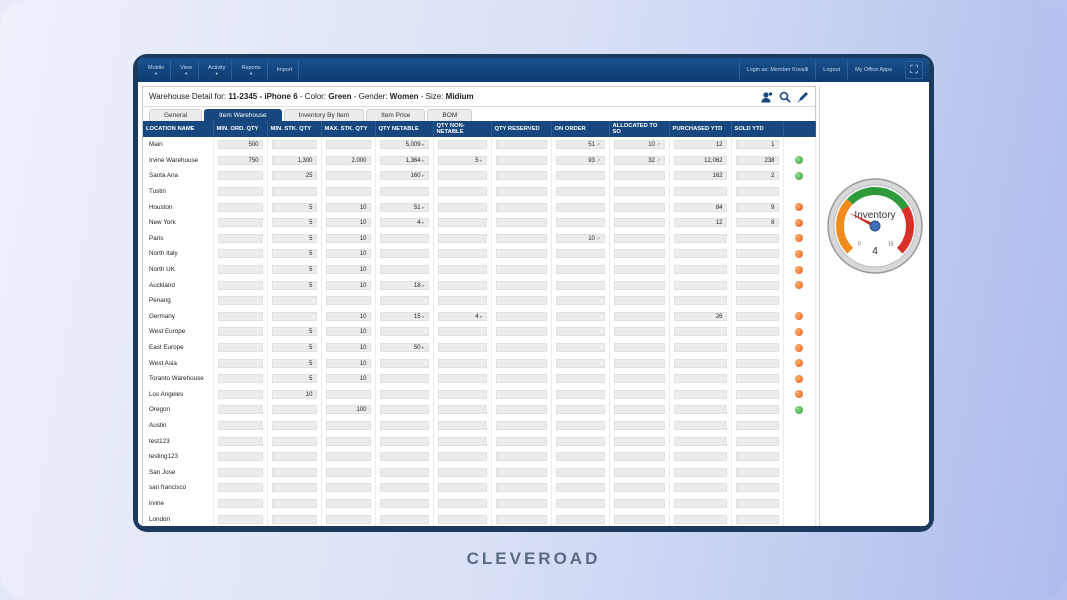 The image size is (1067, 600). What do you see at coordinates (178, 503) in the screenshot?
I see `location-name: irvine` at bounding box center [178, 503].